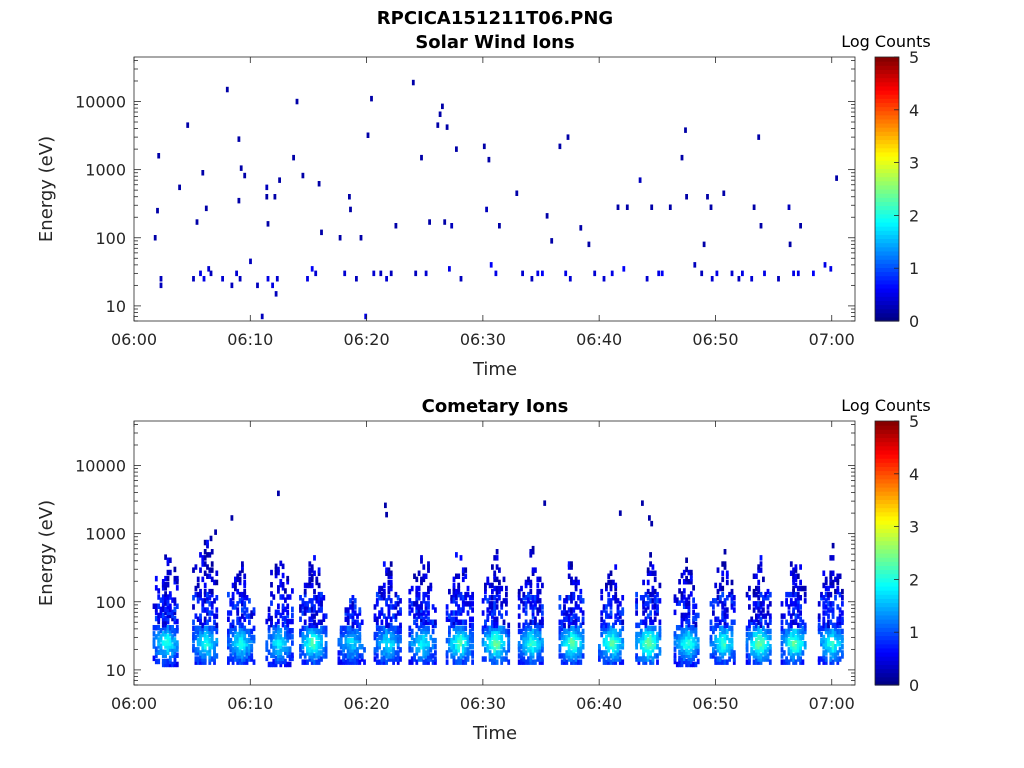 The width and height of the screenshot is (1024, 768). Describe the element at coordinates (887, 469) in the screenshot. I see `colorbar-step` at that location.